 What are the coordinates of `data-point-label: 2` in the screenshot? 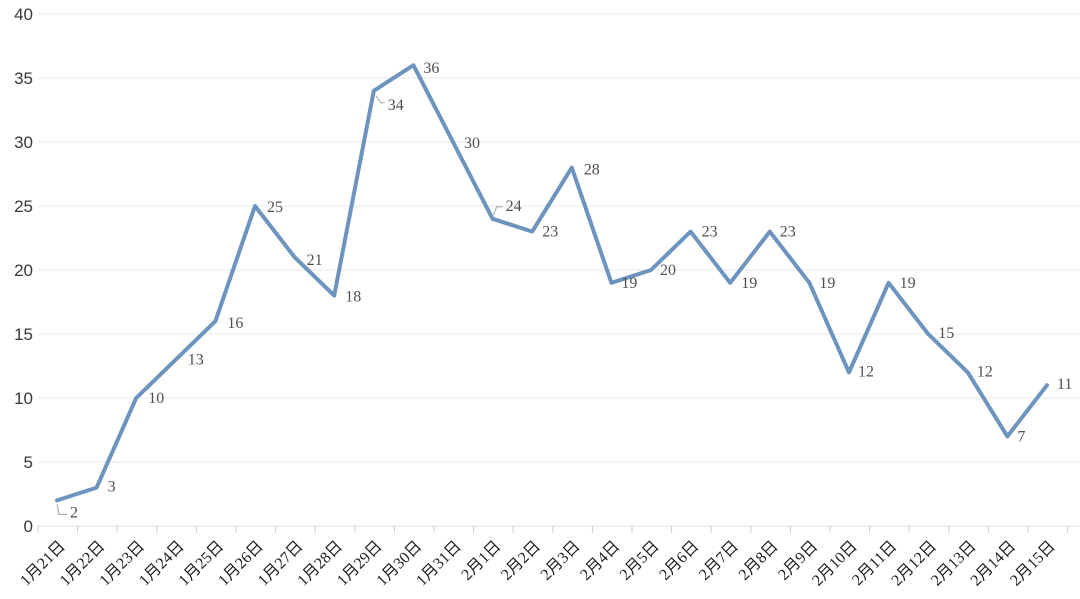 It's located at (74, 512).